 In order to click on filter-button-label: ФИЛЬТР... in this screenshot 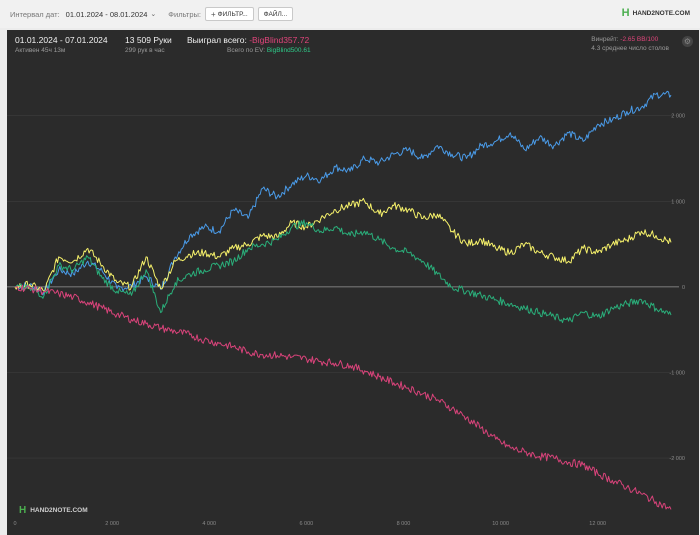, I will do `click(232, 14)`.